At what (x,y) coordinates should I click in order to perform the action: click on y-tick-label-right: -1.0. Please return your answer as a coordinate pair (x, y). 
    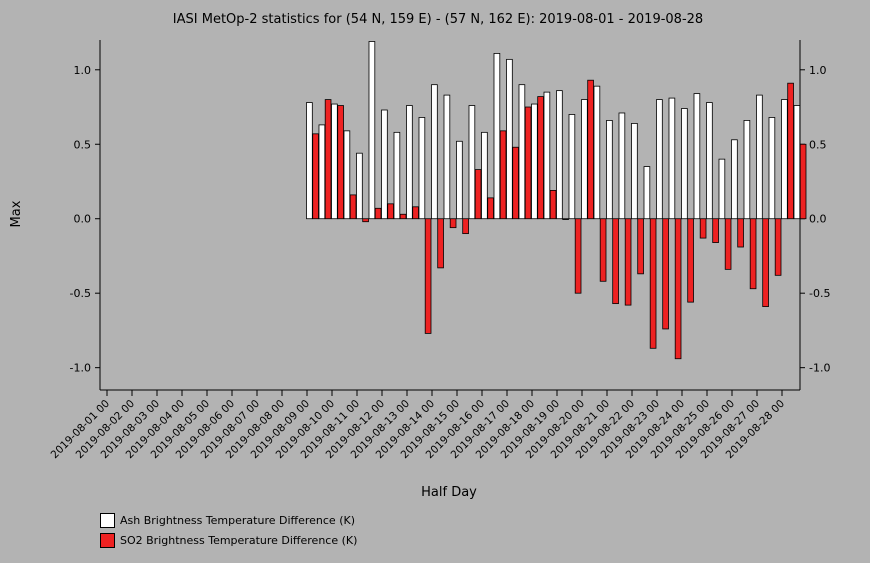
    Looking at the image, I should click on (819, 368).